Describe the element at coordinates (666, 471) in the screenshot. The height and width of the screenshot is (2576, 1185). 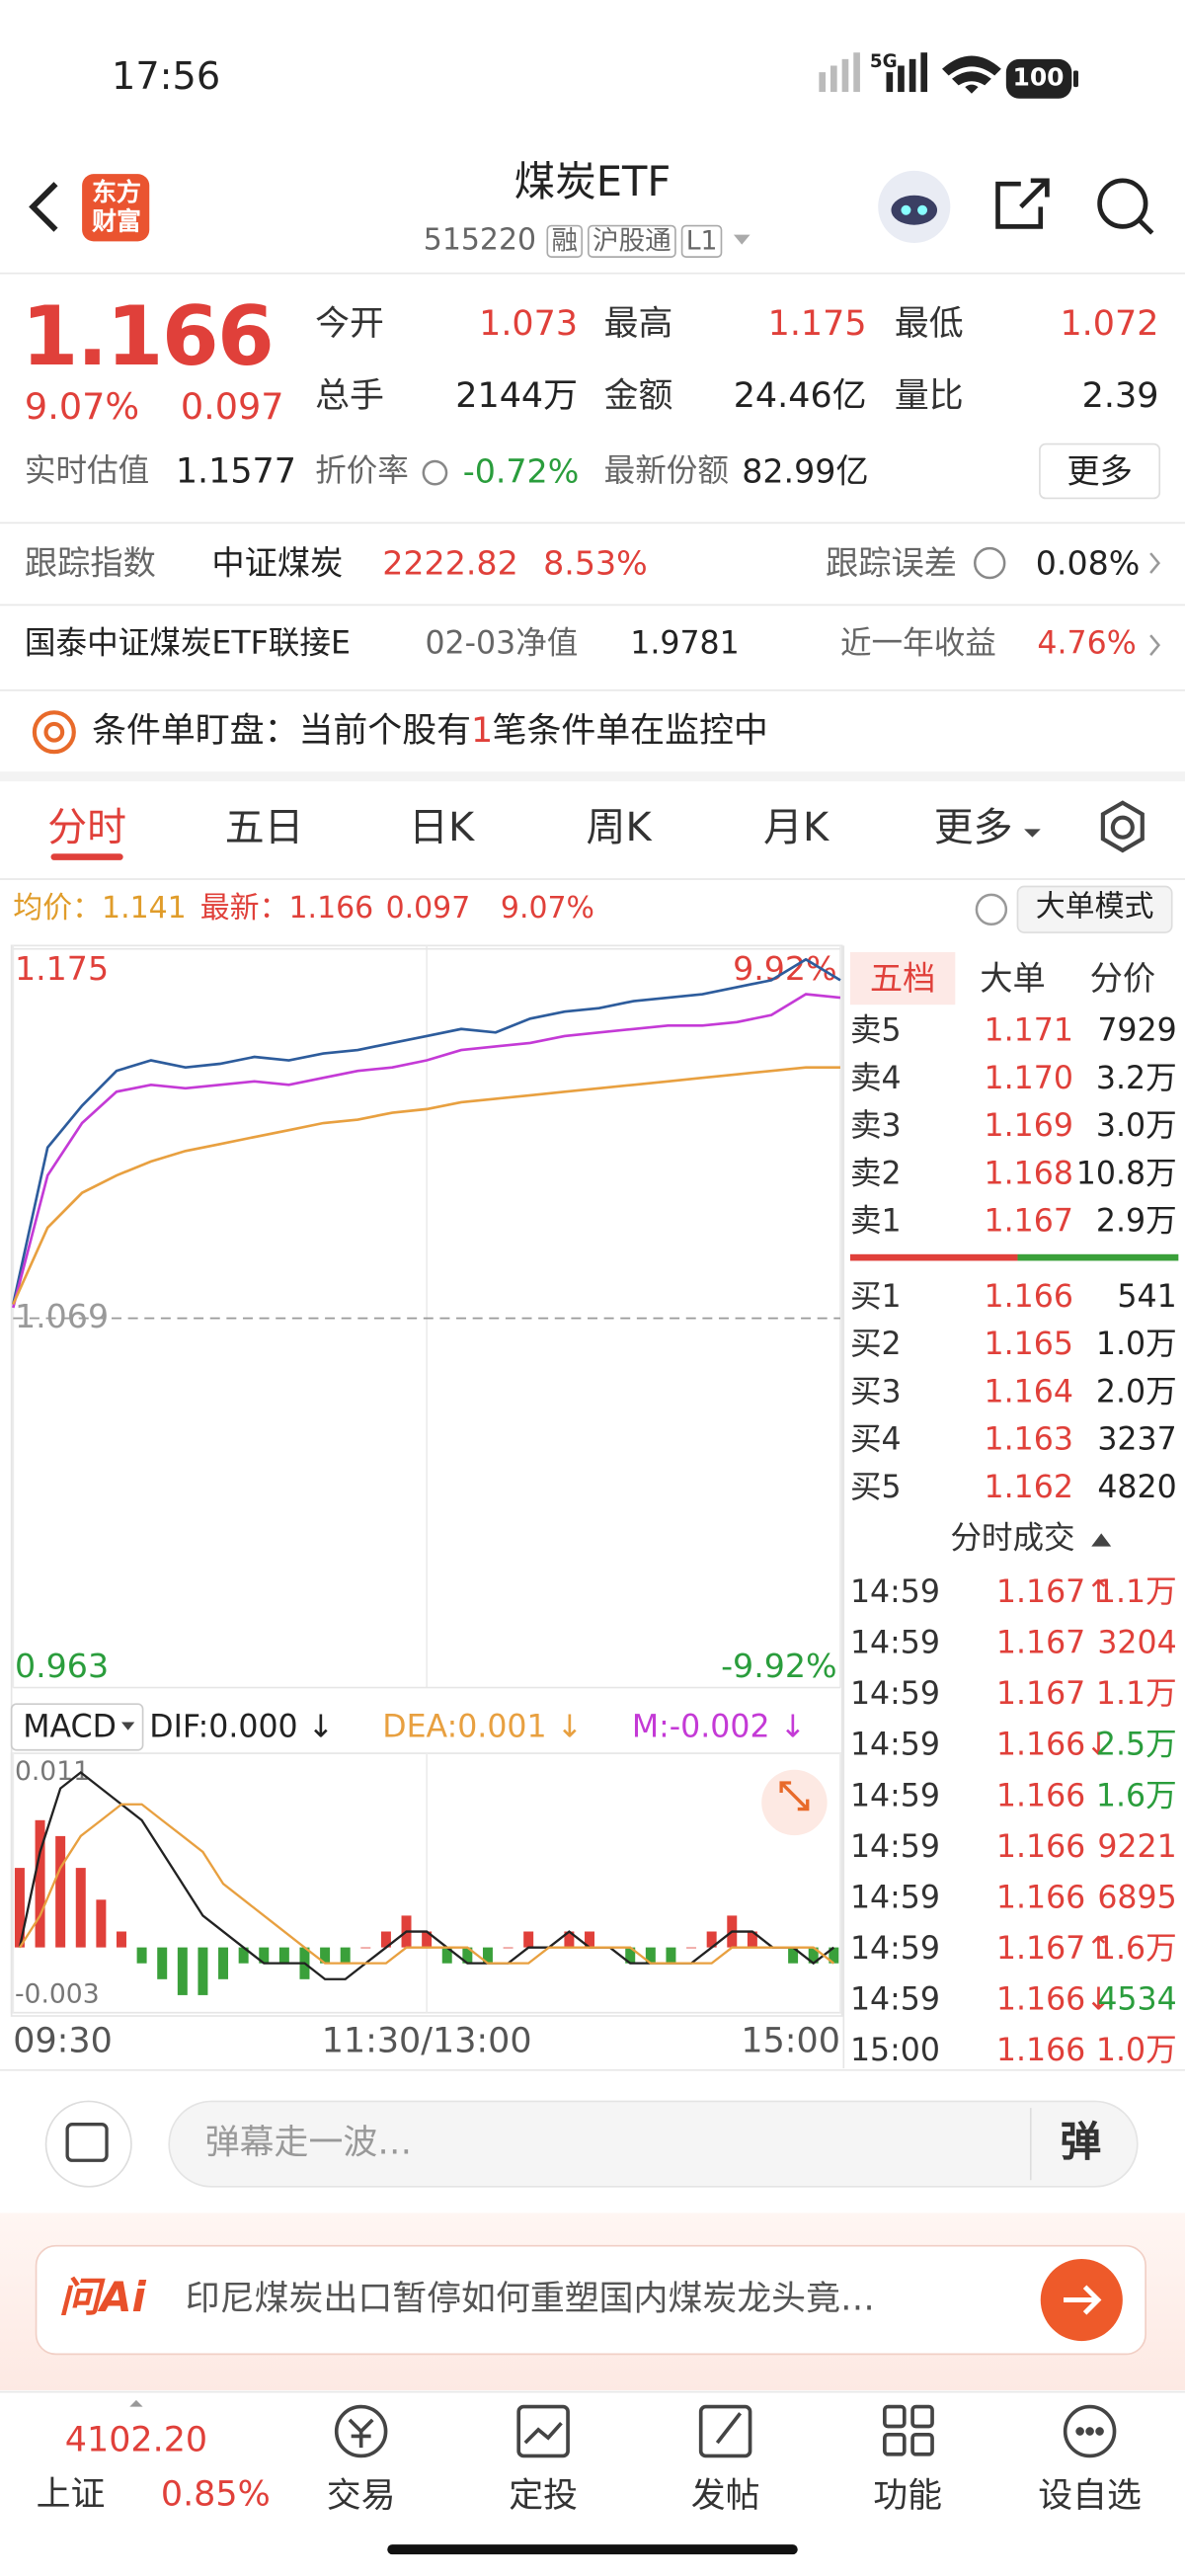
I see `shares-label: 最新份额` at that location.